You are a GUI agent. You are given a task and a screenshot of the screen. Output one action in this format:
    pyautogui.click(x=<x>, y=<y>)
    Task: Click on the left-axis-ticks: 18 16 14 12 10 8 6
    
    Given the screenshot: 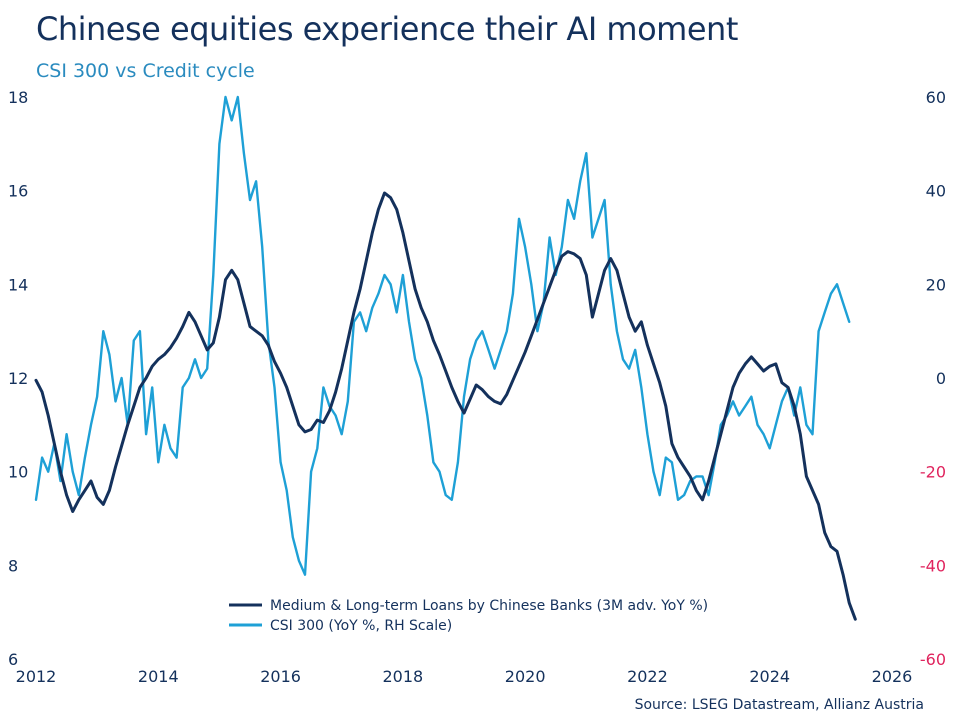 What is the action you would take?
    pyautogui.click(x=18, y=378)
    